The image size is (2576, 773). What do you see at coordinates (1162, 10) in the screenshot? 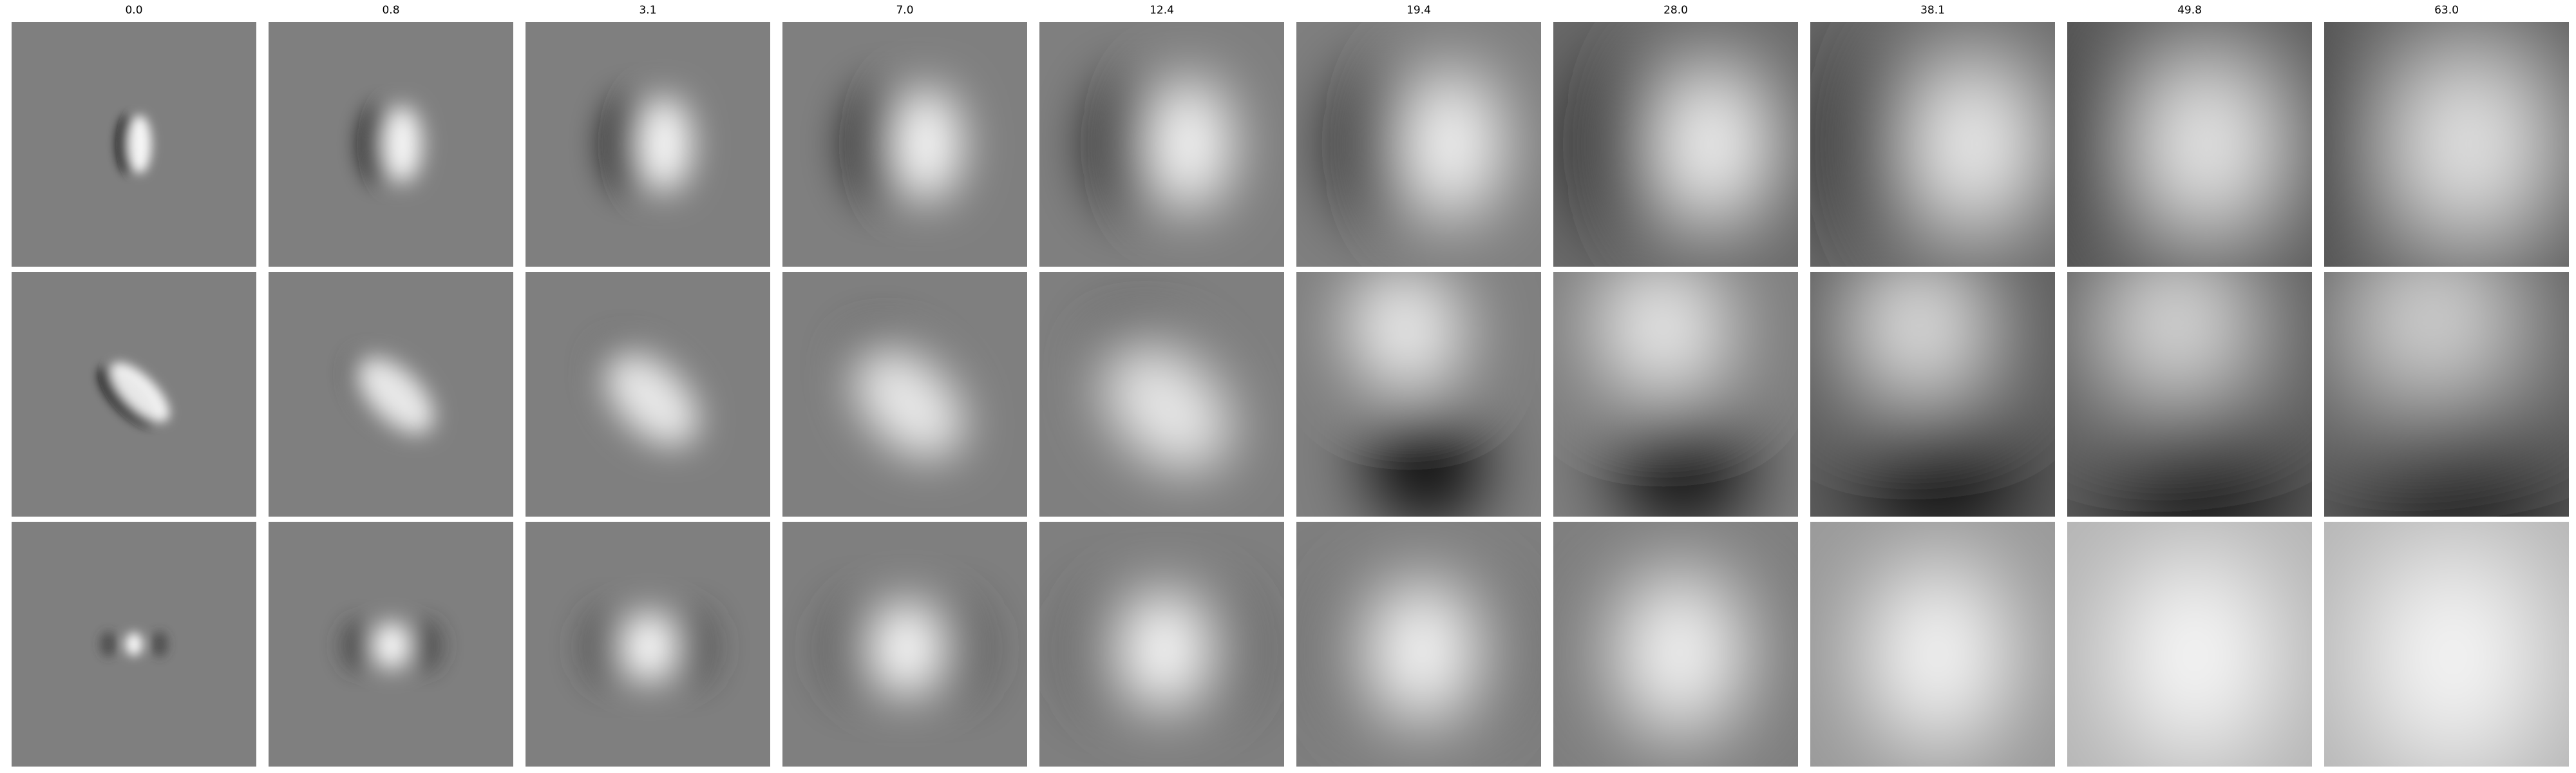
I see `column-title: 12.4` at bounding box center [1162, 10].